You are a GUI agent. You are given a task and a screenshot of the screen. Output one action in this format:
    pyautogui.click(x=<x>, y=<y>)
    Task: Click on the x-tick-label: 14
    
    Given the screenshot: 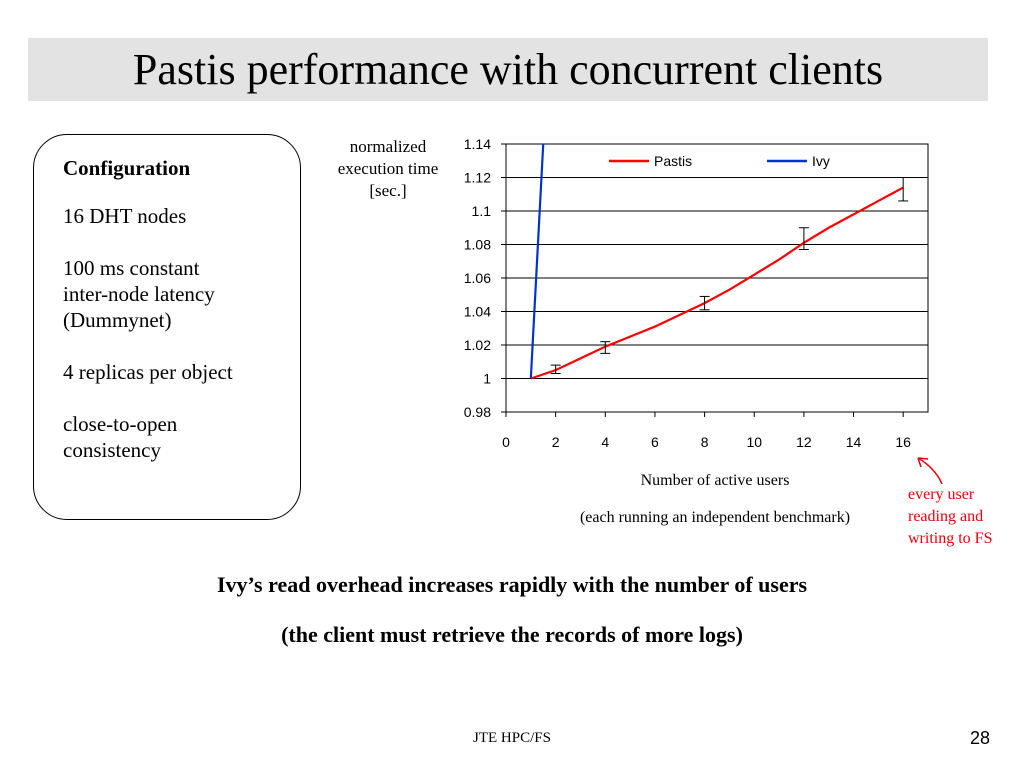 What is the action you would take?
    pyautogui.click(x=854, y=442)
    